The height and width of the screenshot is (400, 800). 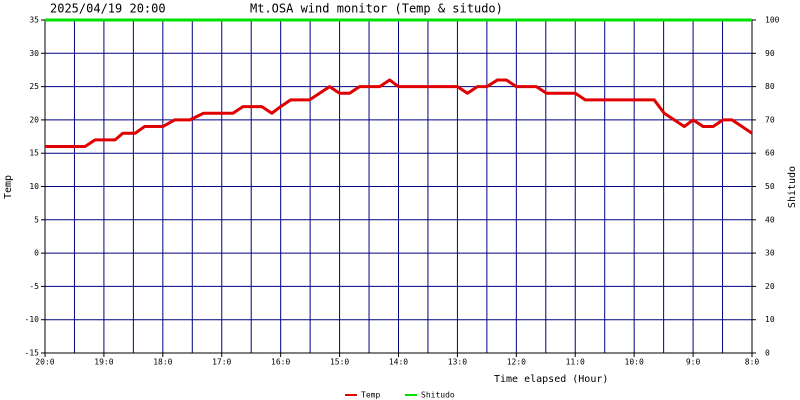 What do you see at coordinates (770, 86) in the screenshot?
I see `y2-tick-label: 80` at bounding box center [770, 86].